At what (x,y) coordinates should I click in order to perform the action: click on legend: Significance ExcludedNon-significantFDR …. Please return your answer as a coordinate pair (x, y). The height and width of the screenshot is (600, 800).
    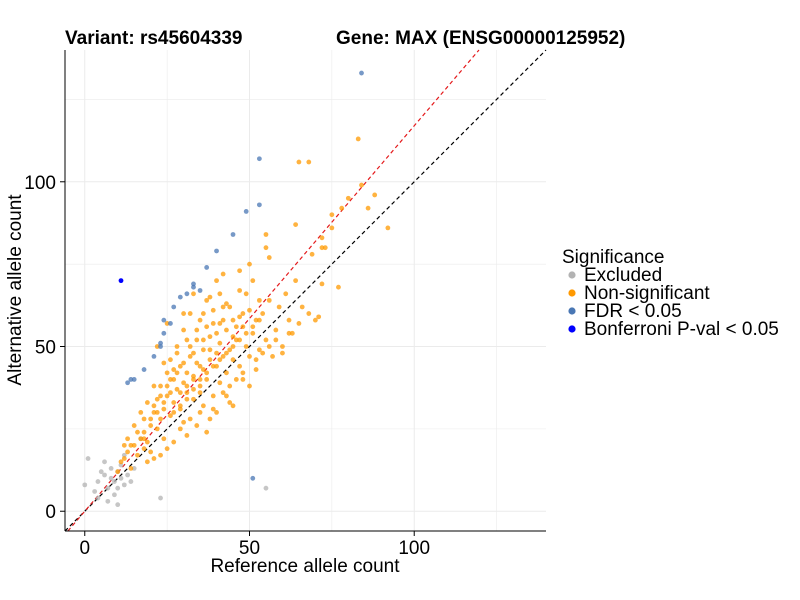
    Looking at the image, I should click on (670, 293).